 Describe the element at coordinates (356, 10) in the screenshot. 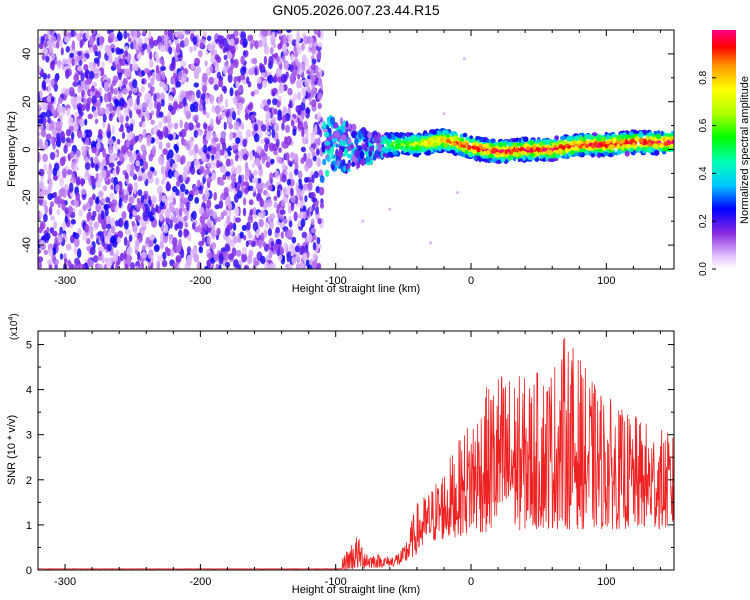

I see `chart-title: GN05.2026.007.23.44.R15` at that location.